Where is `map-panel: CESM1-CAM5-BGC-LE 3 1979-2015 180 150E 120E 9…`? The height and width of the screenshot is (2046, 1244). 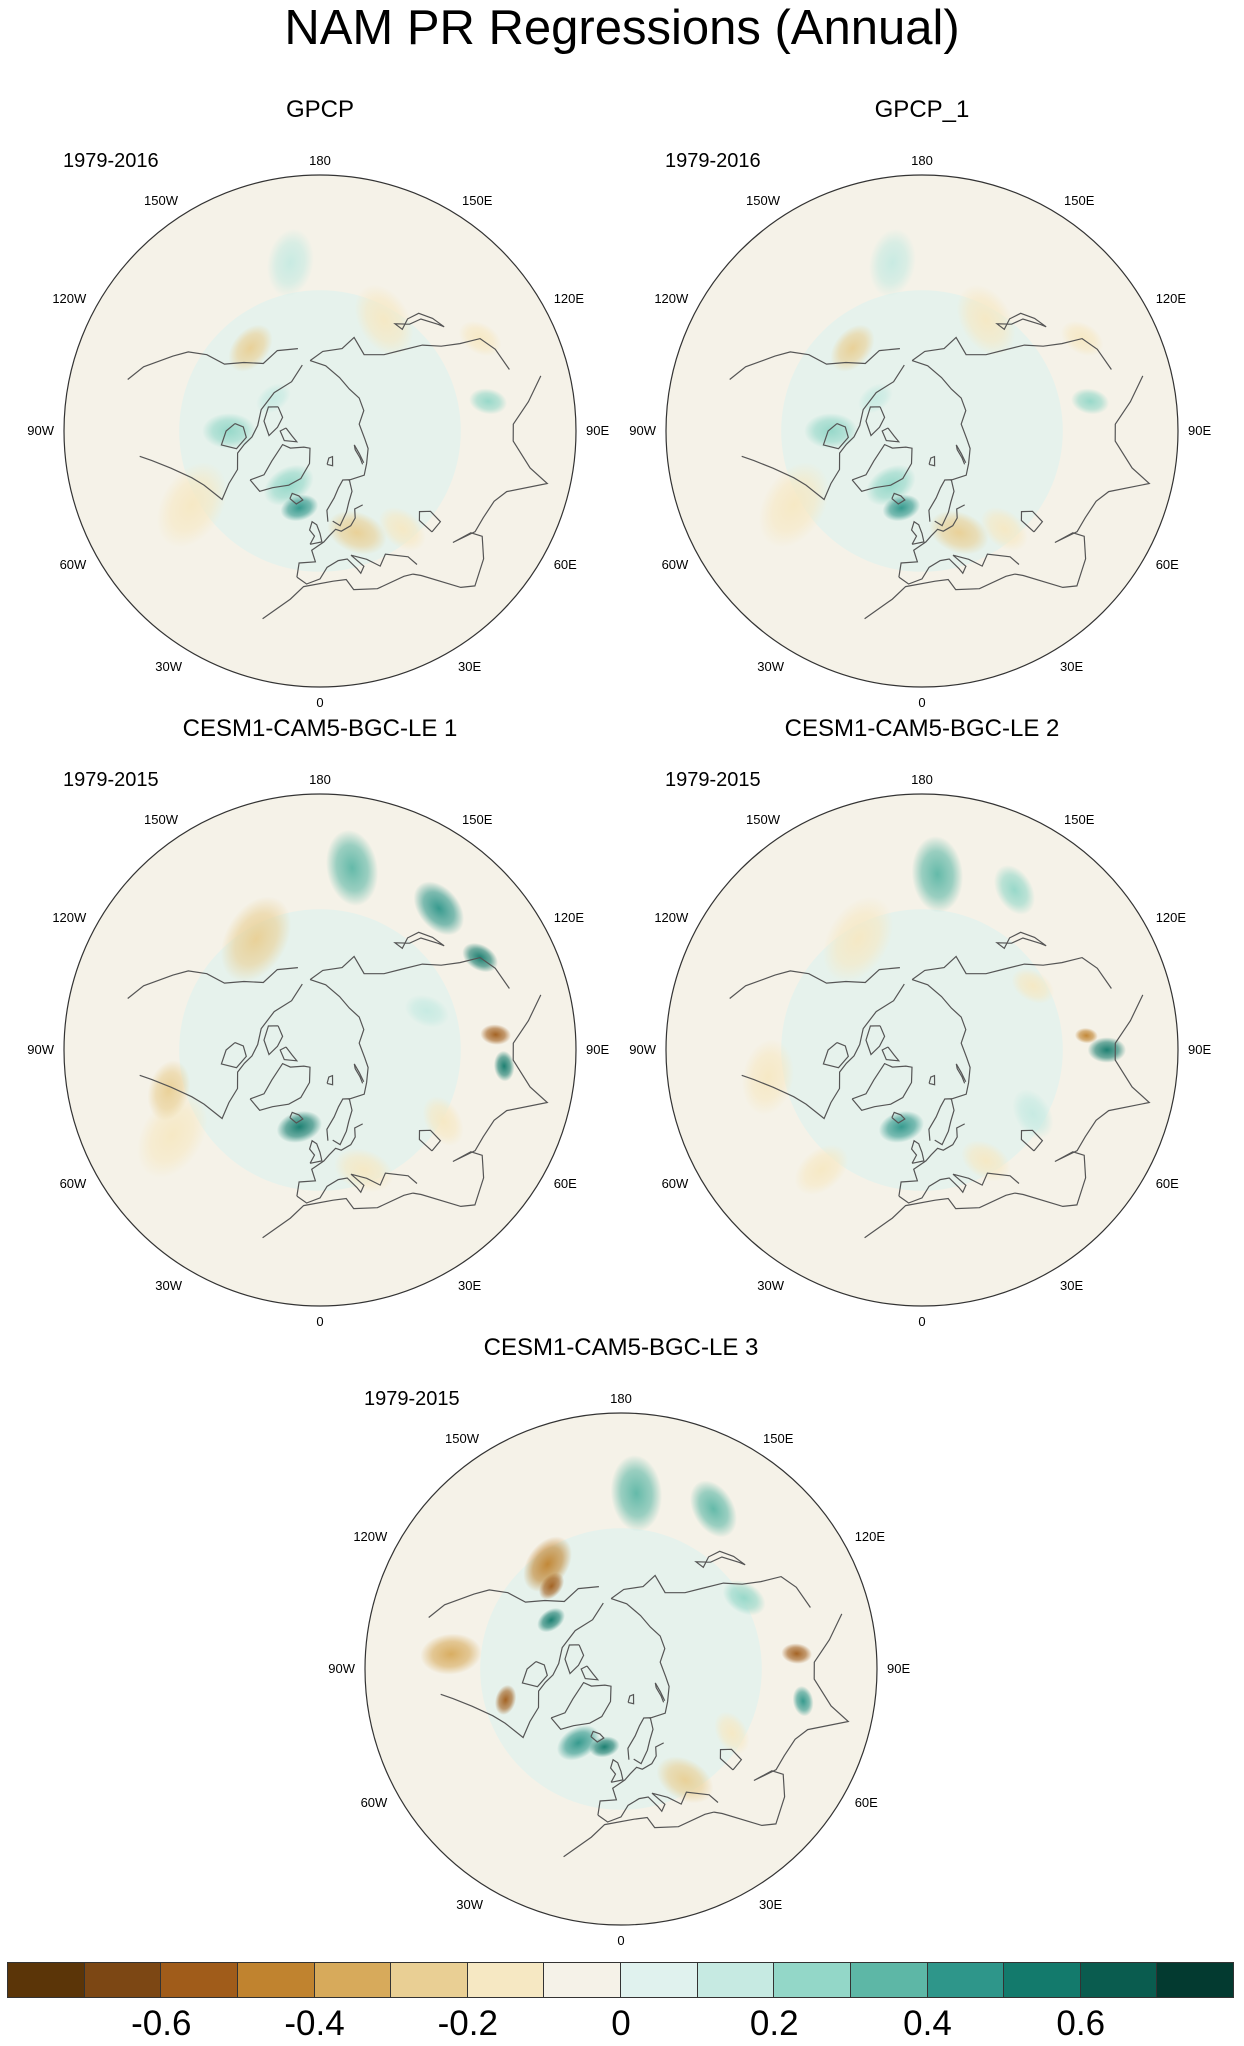
map-panel: CESM1-CAM5-BGC-LE 3 1979-2015 180 150E 120E 9… is located at coordinates (619, 1641).